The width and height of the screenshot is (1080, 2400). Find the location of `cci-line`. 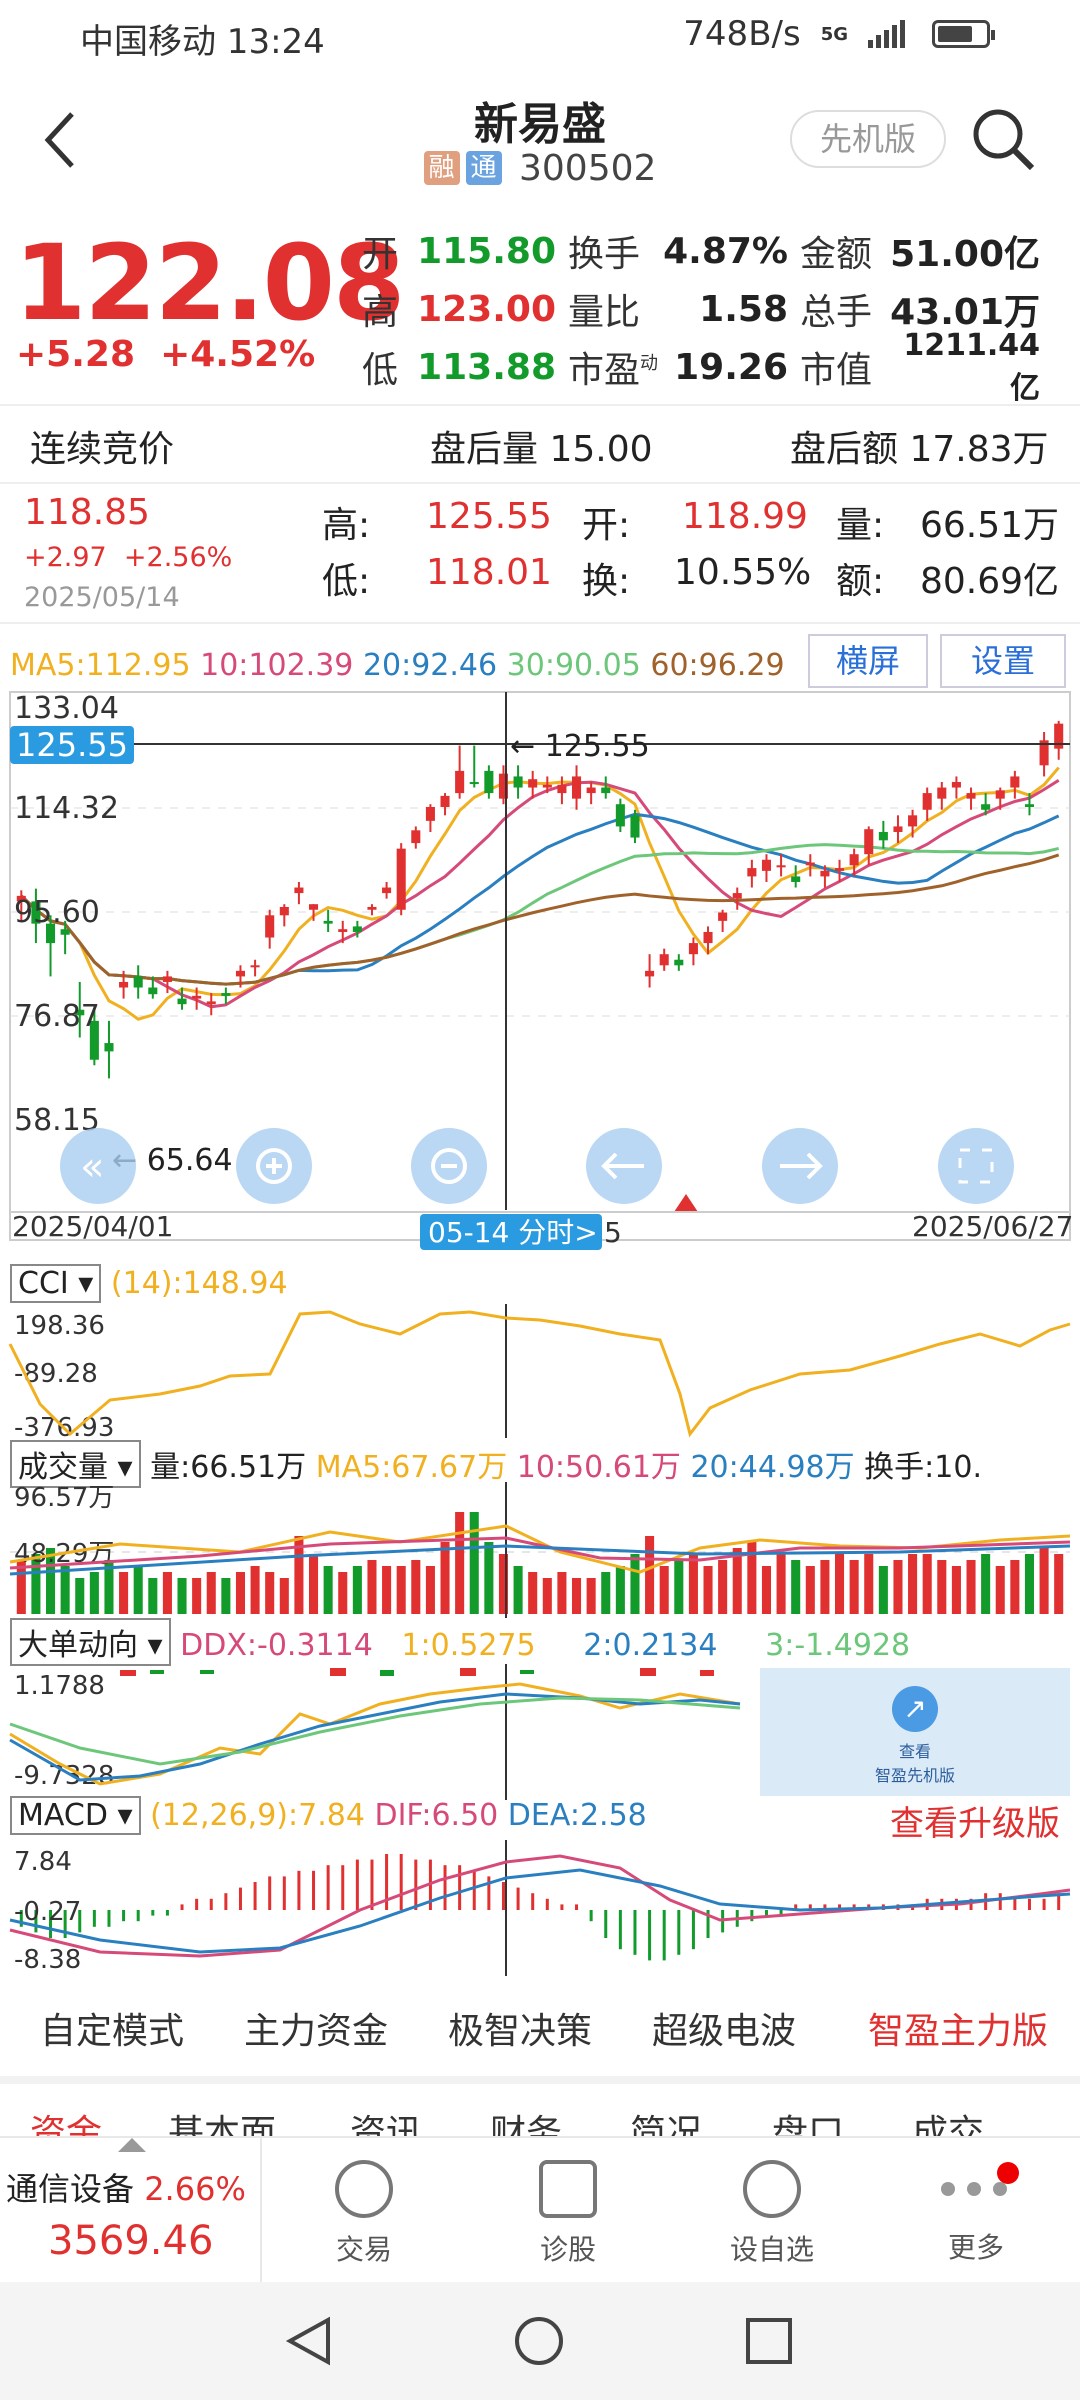

cci-line is located at coordinates (539, 1374).